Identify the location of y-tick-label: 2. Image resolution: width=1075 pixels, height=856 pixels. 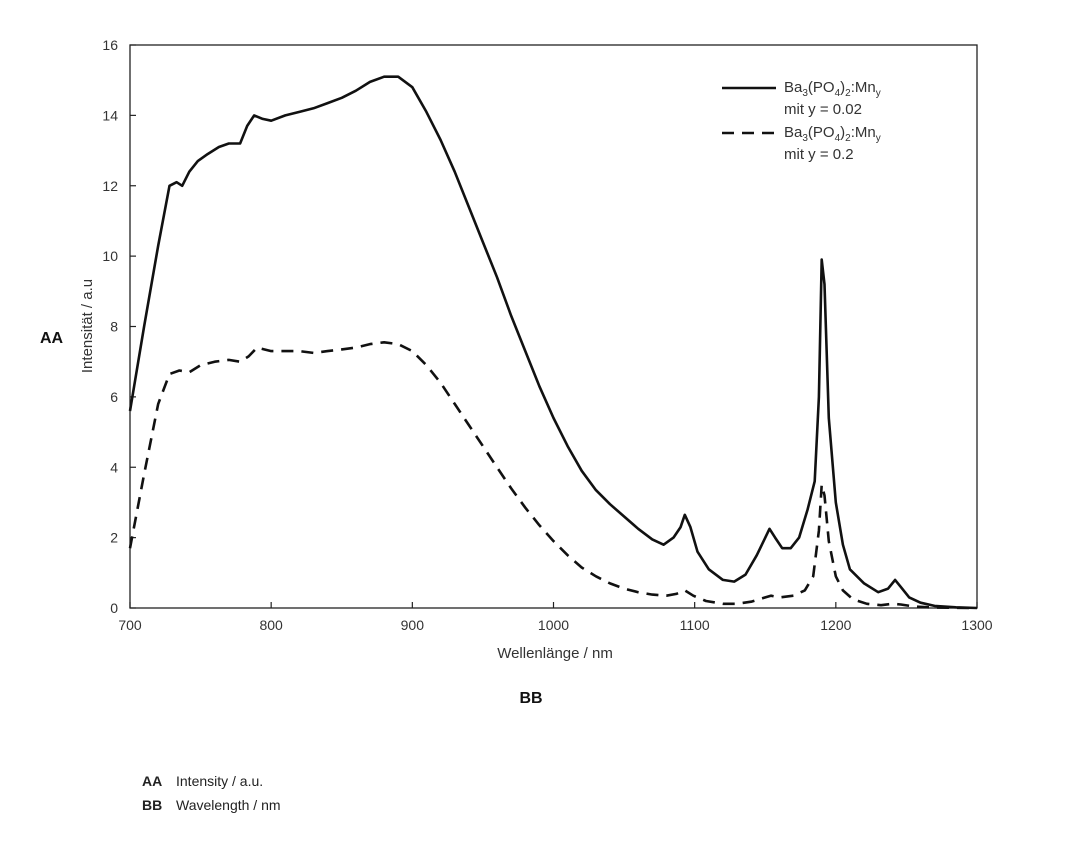
(114, 538).